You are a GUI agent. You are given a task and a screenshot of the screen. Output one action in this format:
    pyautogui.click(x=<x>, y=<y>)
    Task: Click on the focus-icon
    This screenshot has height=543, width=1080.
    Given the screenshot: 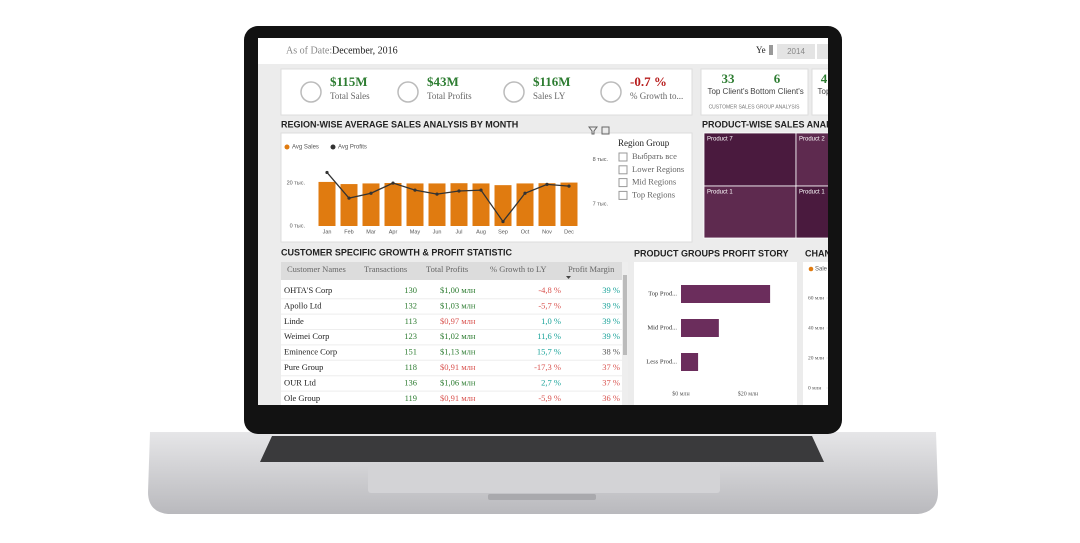 What is the action you would take?
    pyautogui.click(x=605, y=130)
    